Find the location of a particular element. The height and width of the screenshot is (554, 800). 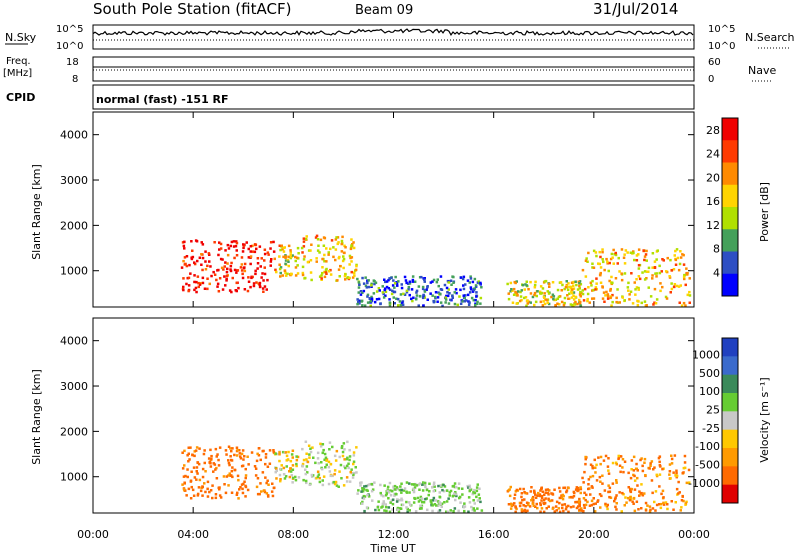

colorbar-segment is located at coordinates (730, 366).